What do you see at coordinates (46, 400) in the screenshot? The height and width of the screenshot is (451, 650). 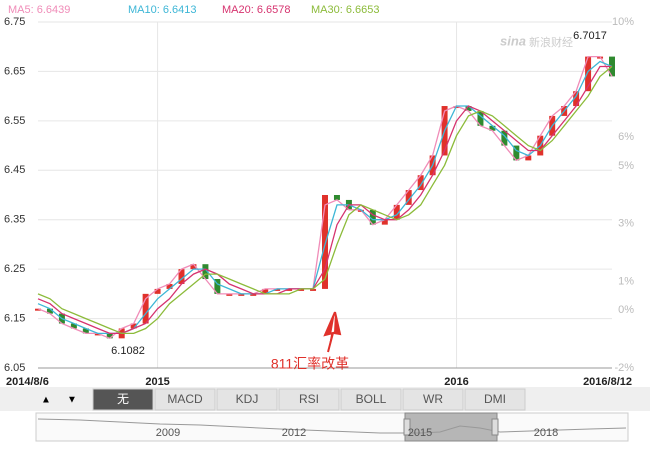 I see `arrow-button: ▲` at bounding box center [46, 400].